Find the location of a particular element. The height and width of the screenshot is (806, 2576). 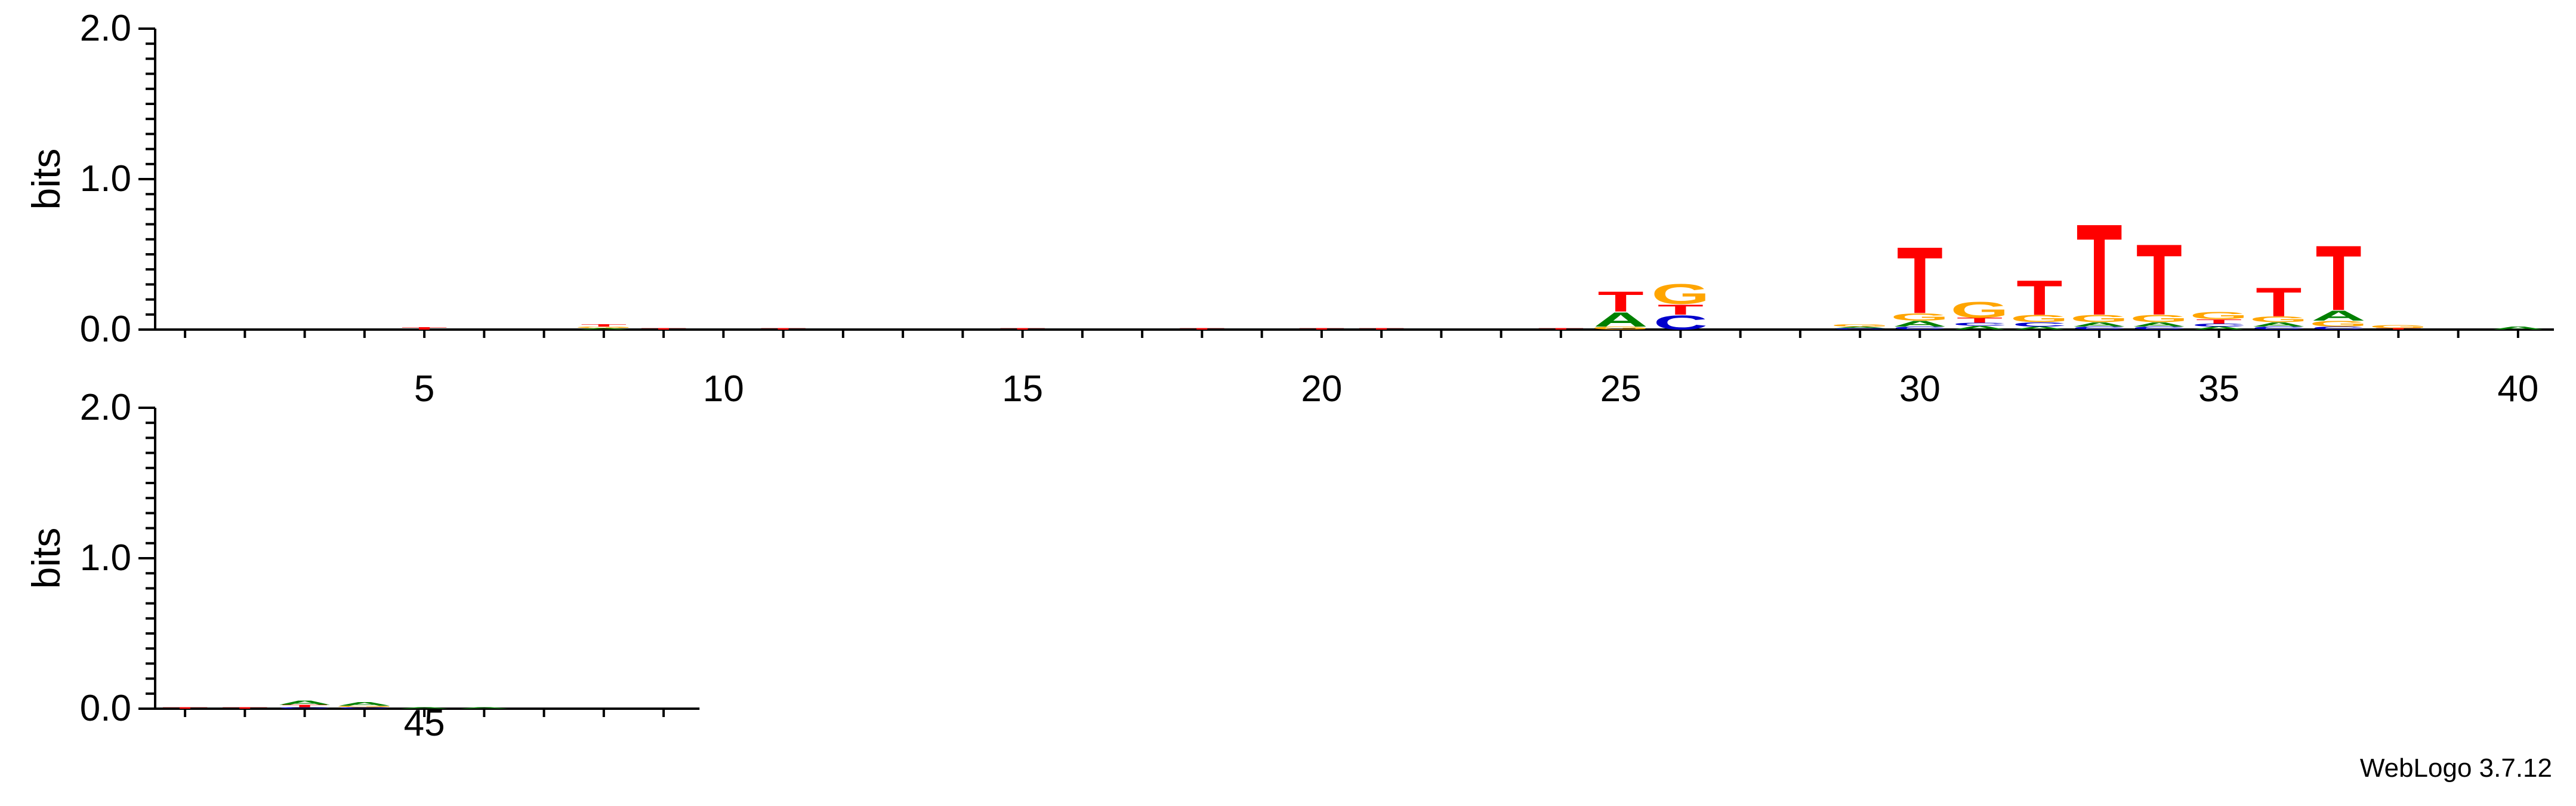

x-tick-label: 45 is located at coordinates (425, 723).